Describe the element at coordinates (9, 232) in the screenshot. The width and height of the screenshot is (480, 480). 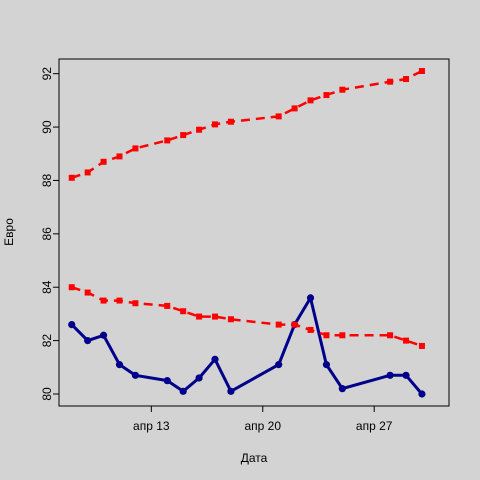
I see `y-axis-label: Евро` at that location.